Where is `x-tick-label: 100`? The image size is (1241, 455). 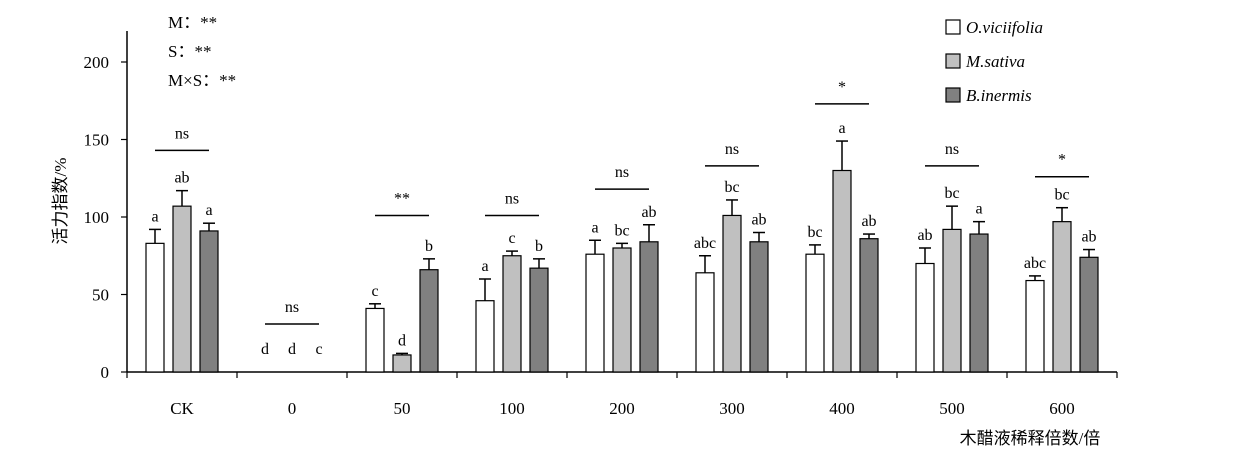 x-tick-label: 100 is located at coordinates (512, 408).